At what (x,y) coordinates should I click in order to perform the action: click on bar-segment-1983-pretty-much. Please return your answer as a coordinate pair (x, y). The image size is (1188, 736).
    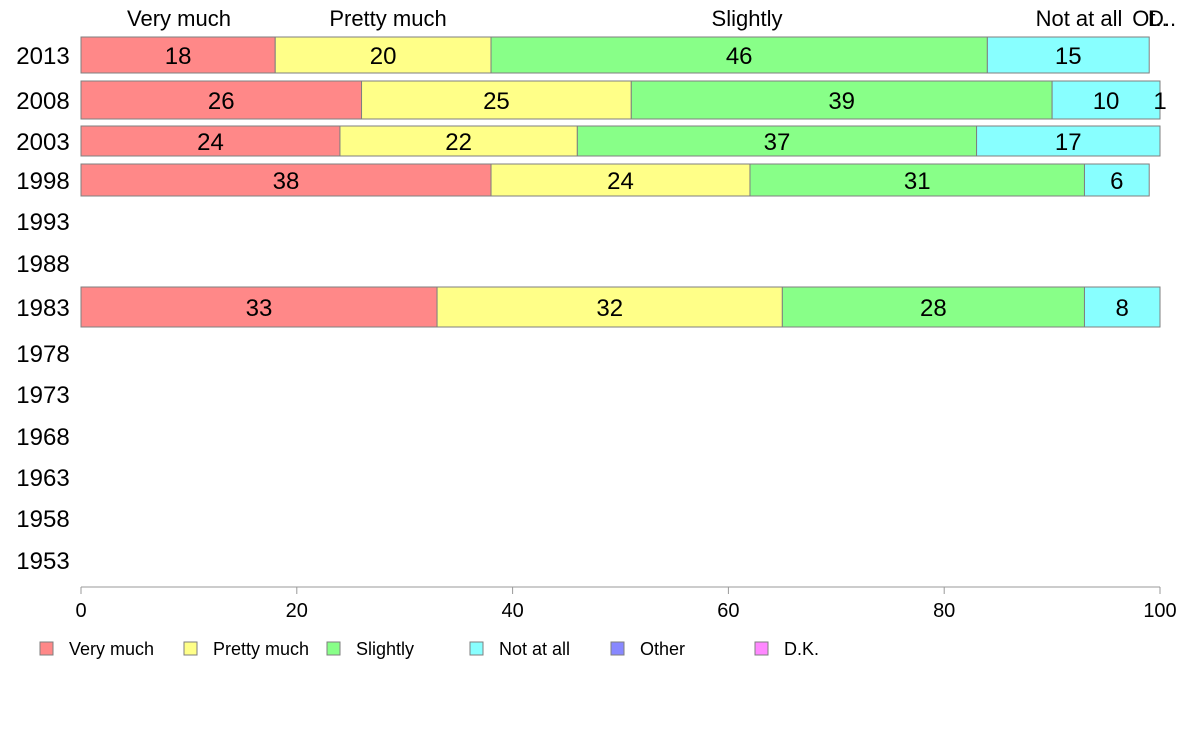
    Looking at the image, I should click on (609, 307).